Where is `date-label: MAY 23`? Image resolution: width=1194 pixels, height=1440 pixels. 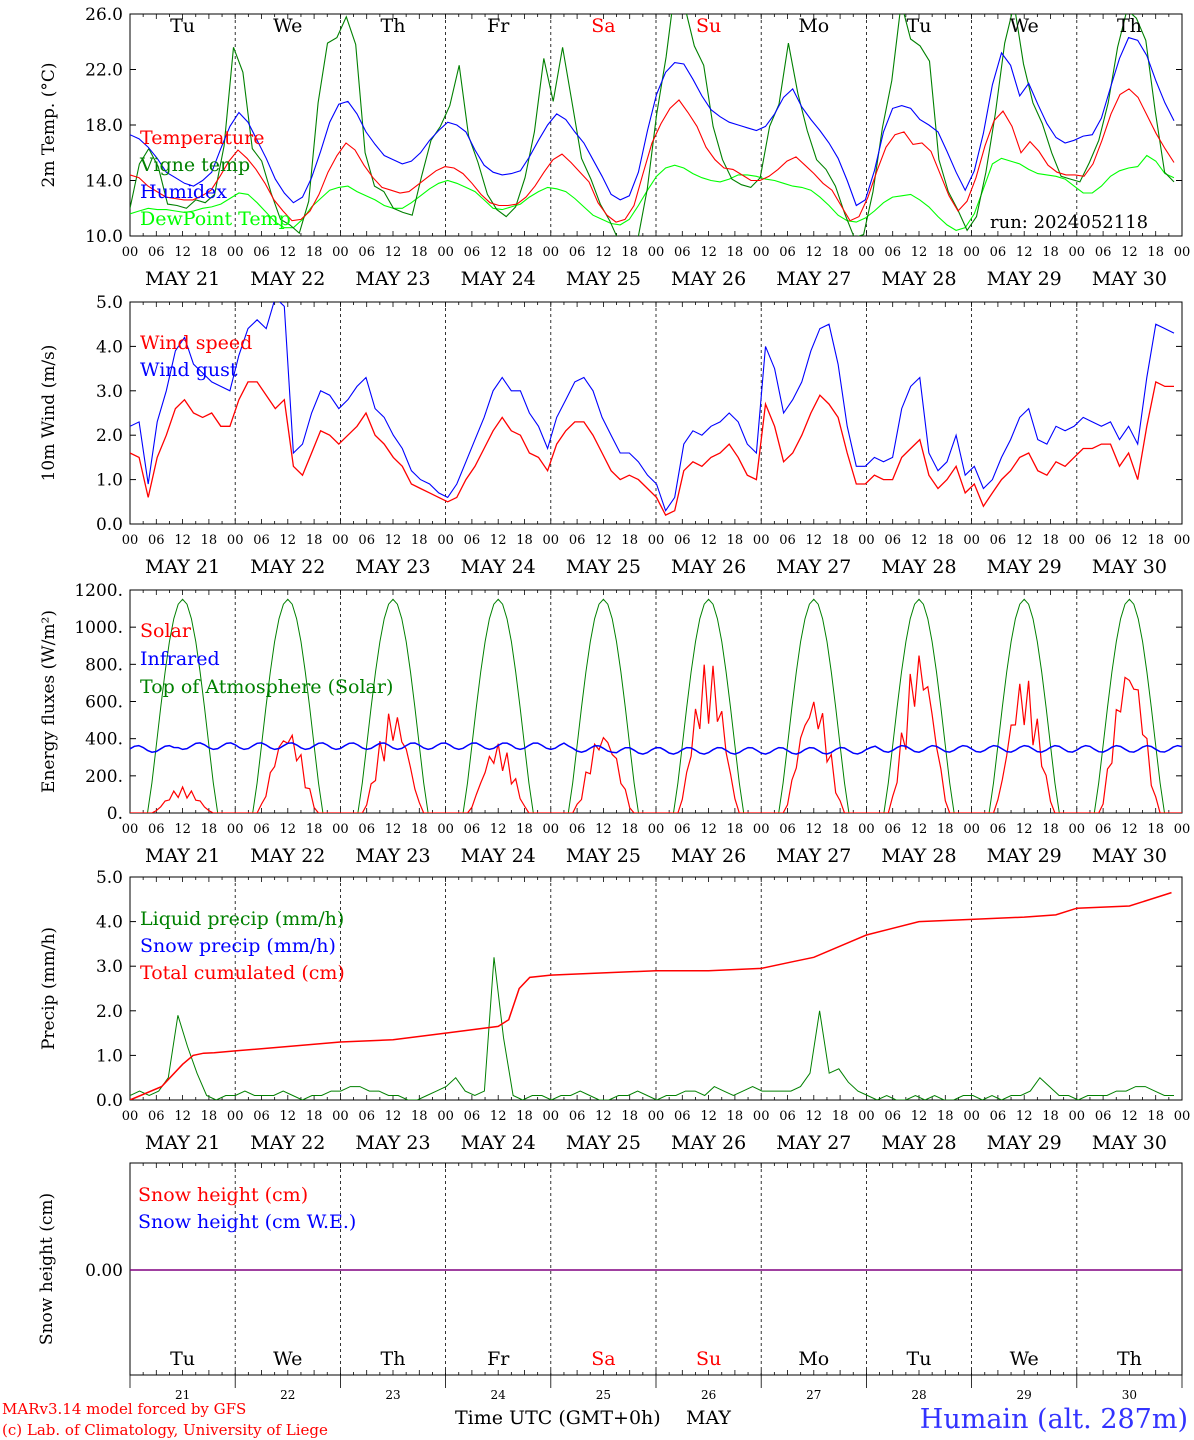
date-label: MAY 23 is located at coordinates (392, 1143).